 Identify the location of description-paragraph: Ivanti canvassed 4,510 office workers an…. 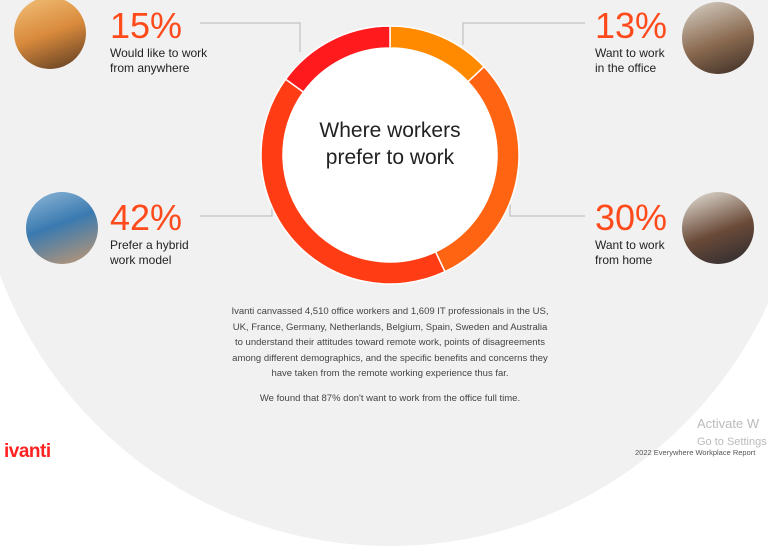
(390, 342).